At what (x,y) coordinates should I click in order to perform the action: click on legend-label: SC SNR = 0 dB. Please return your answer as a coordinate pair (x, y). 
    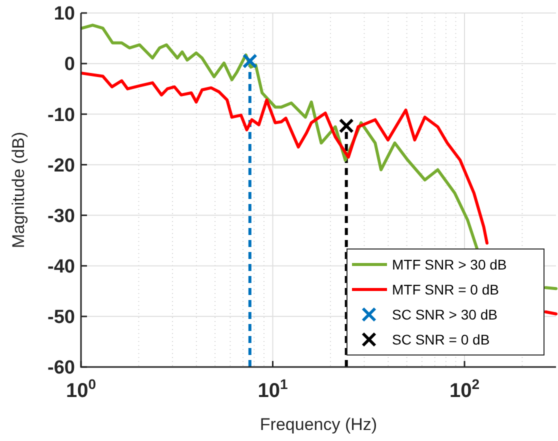
    Looking at the image, I should click on (441, 339).